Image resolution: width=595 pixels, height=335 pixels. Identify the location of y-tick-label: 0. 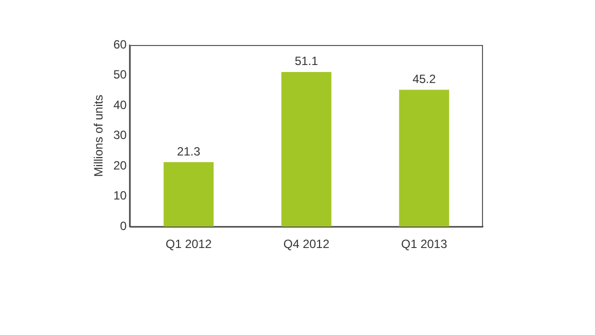
(124, 225).